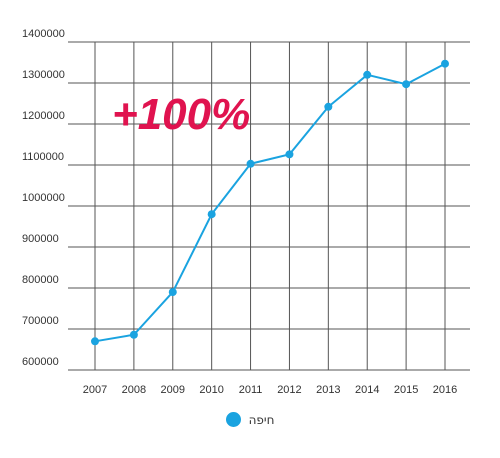 The width and height of the screenshot is (500, 458). I want to click on legend: חיפה, so click(250, 419).